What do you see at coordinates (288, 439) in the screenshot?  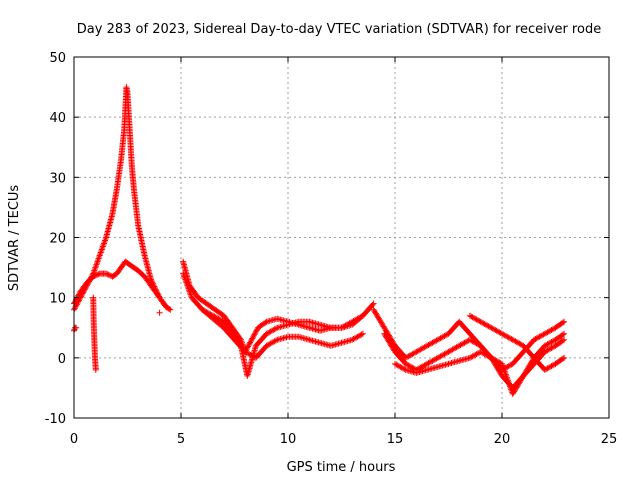 I see `x-tick-label: 10` at bounding box center [288, 439].